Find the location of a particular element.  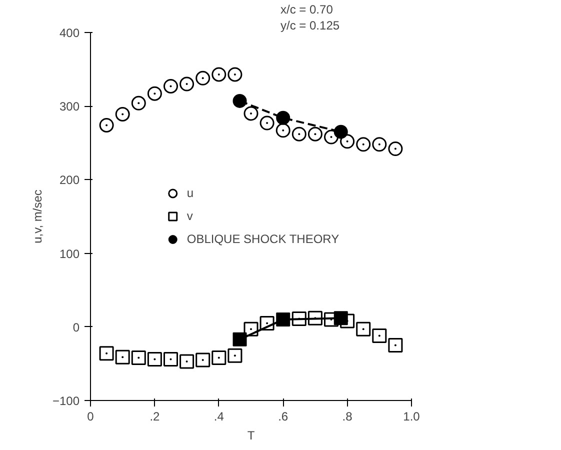

y-tick-label: 200 is located at coordinates (69, 180).